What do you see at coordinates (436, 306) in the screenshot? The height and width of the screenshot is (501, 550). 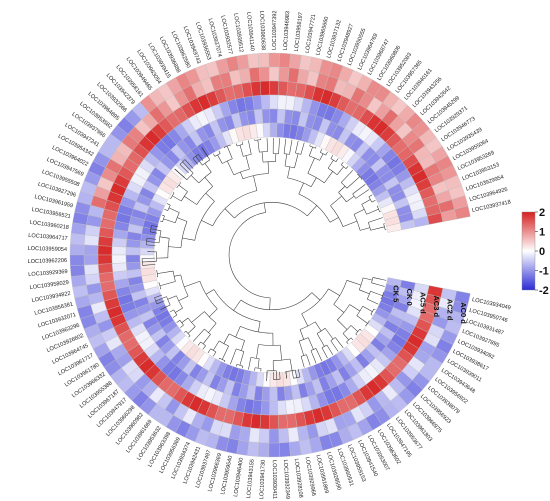 I see `ring-label: AC3 d` at bounding box center [436, 306].